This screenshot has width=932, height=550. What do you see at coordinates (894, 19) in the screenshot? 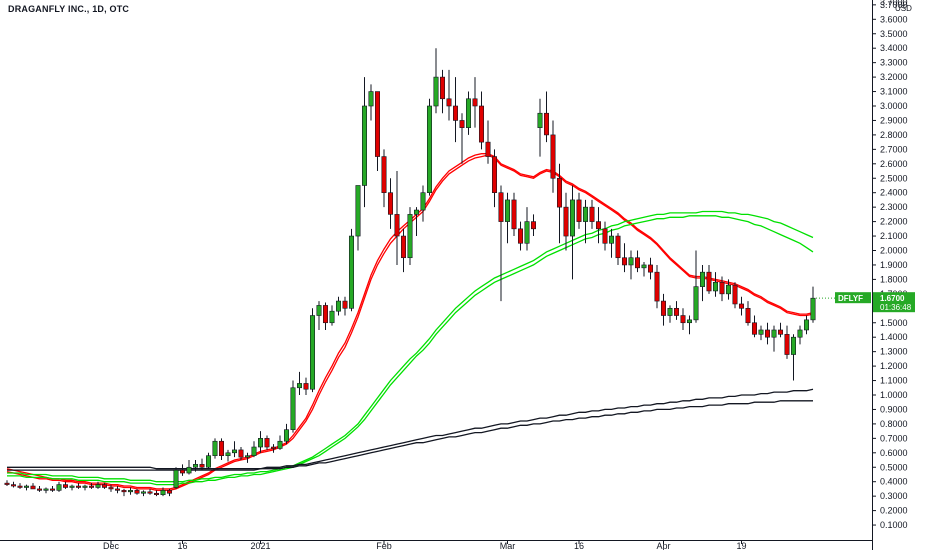
I see `y-tick-label: 3.6000` at bounding box center [894, 19].